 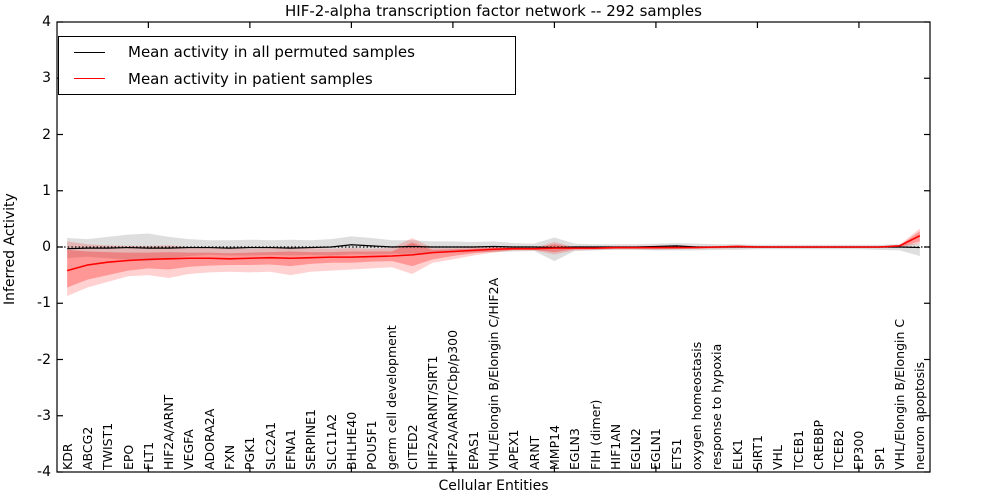 I want to click on x-category-label: HIF2A/ARNT/SIRT1, so click(x=433, y=412).